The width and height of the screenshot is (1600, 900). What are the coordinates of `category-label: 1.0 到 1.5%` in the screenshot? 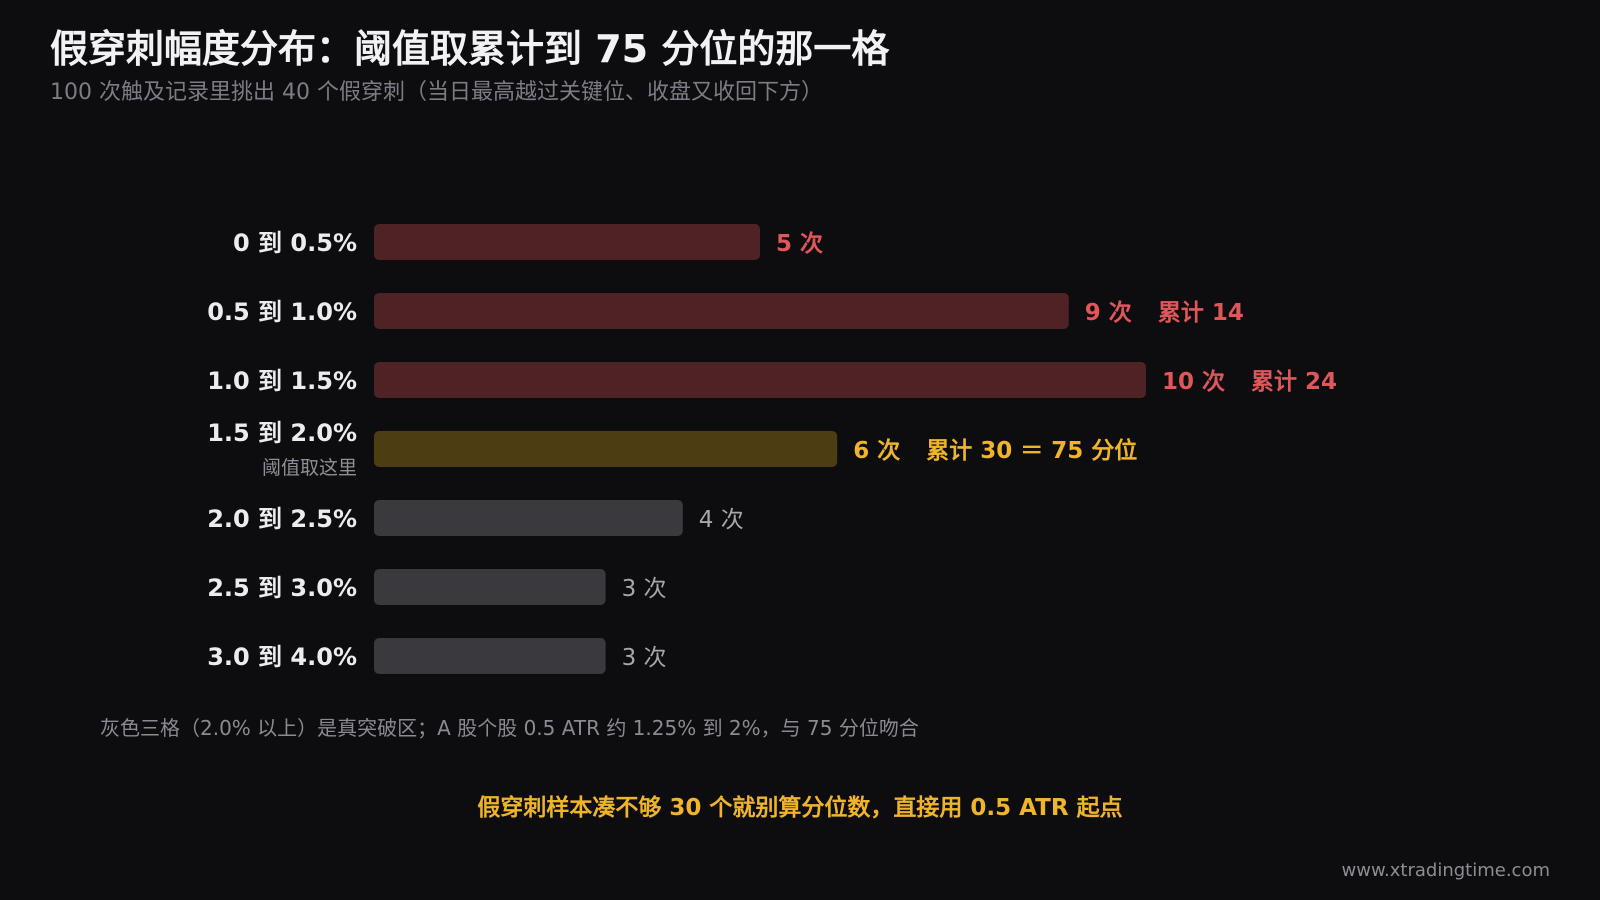 It's located at (282, 381).